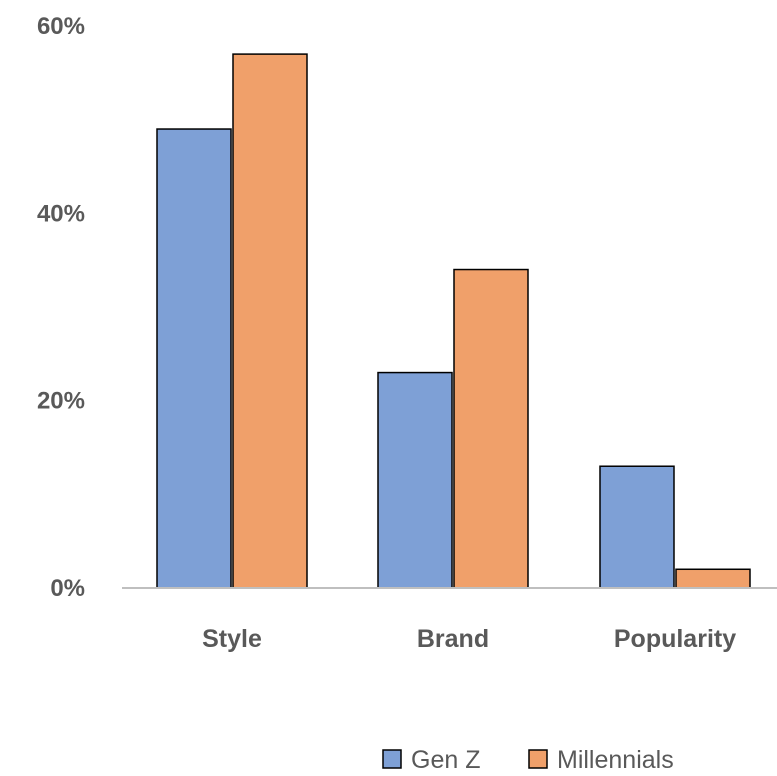  What do you see at coordinates (61, 401) in the screenshot?
I see `y-tick-label: 20%` at bounding box center [61, 401].